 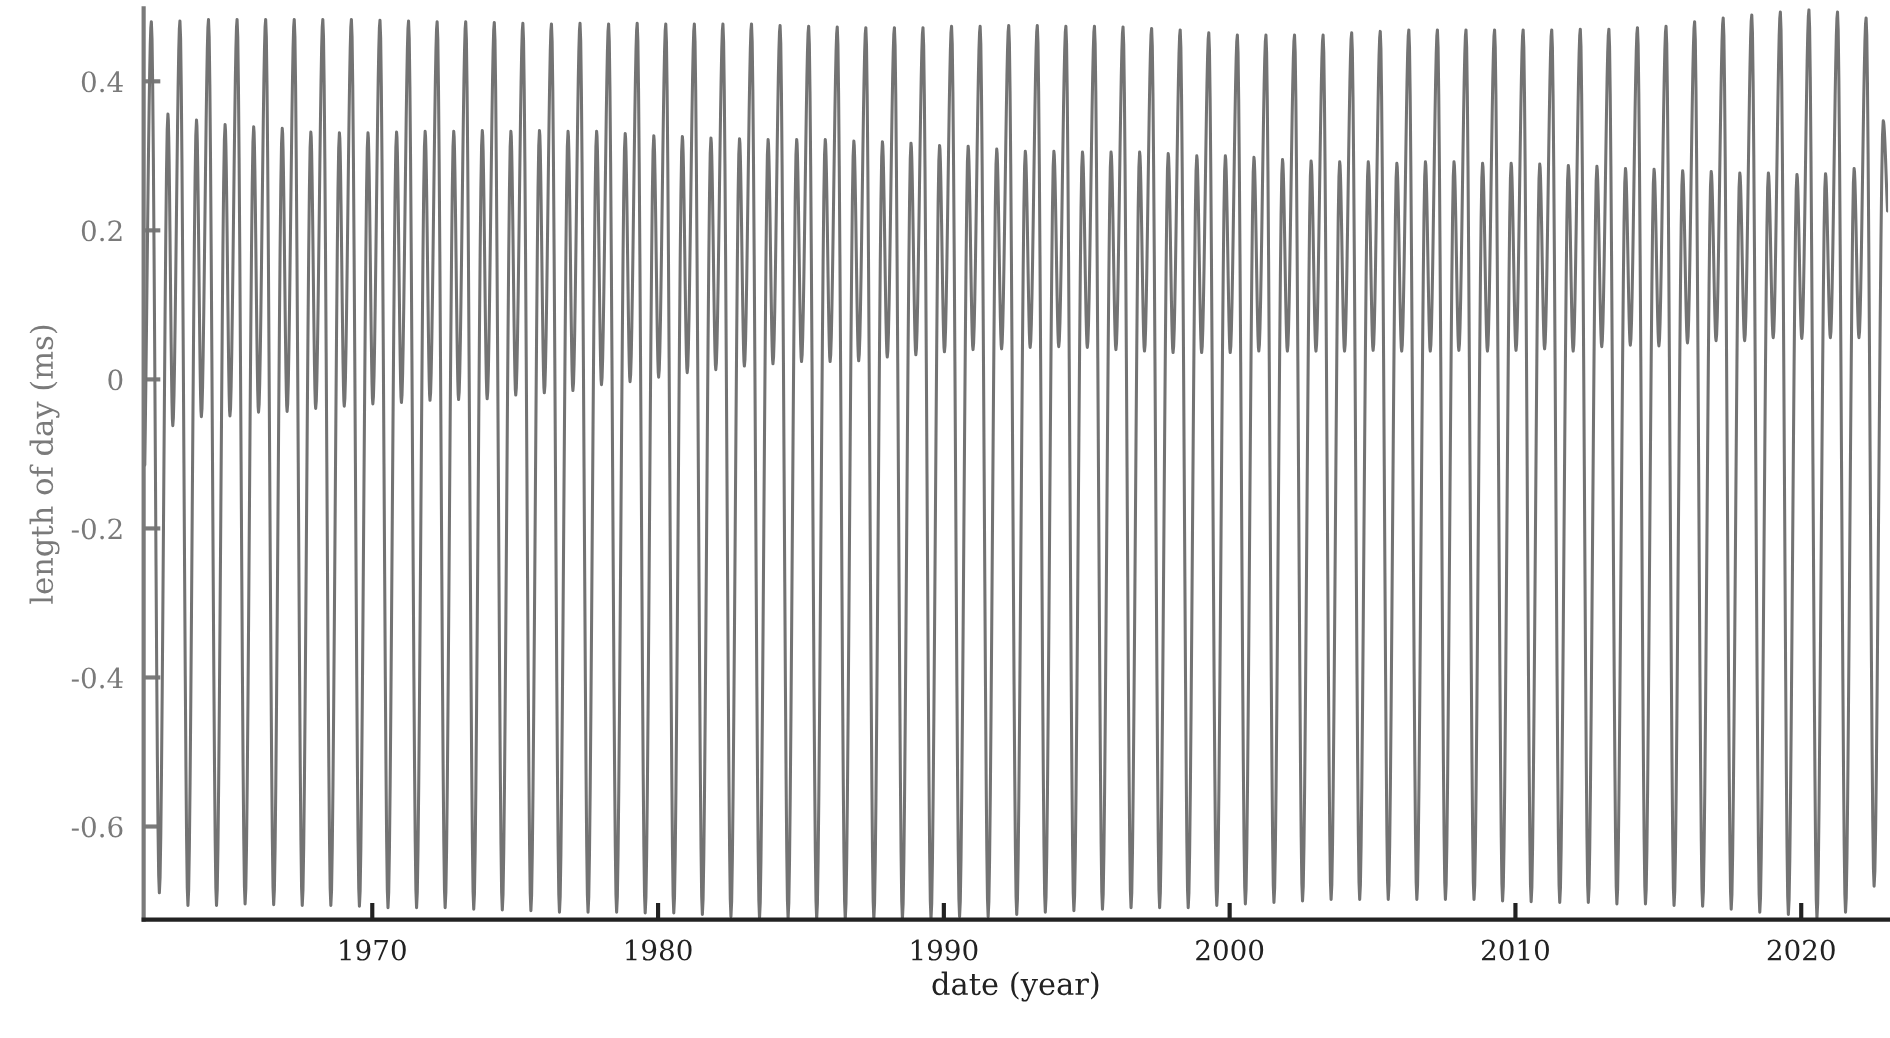 I want to click on y-tick-label: 0.2, so click(x=101, y=231).